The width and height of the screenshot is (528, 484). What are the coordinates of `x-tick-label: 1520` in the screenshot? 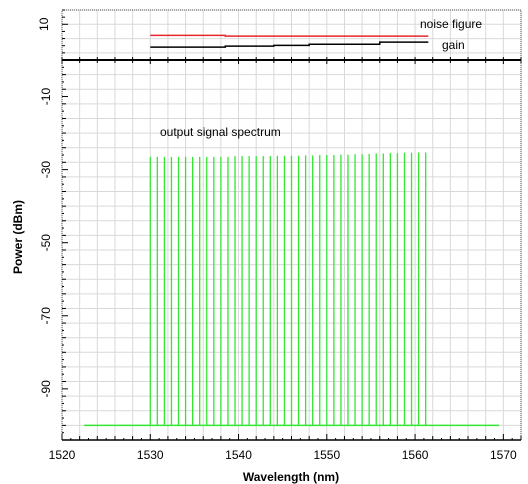 It's located at (62, 455).